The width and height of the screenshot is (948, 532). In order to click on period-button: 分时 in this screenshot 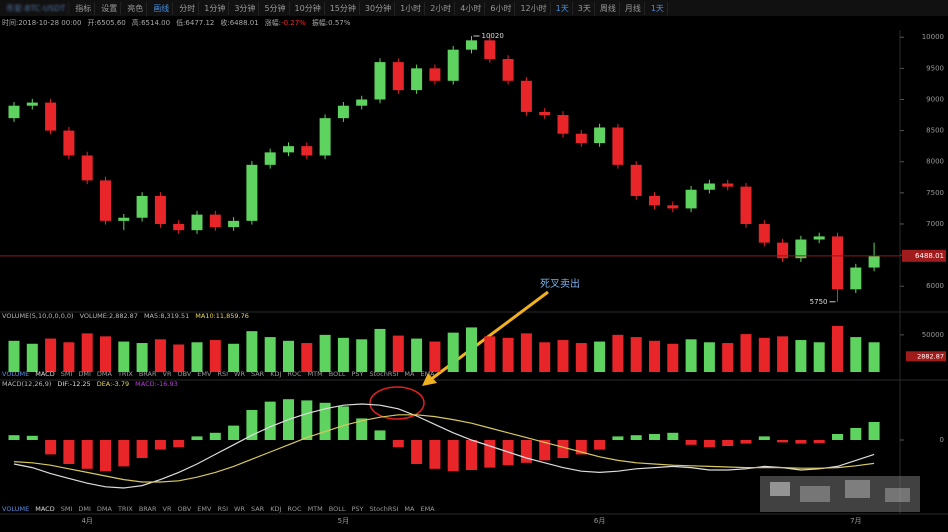, I will do `click(188, 8)`.